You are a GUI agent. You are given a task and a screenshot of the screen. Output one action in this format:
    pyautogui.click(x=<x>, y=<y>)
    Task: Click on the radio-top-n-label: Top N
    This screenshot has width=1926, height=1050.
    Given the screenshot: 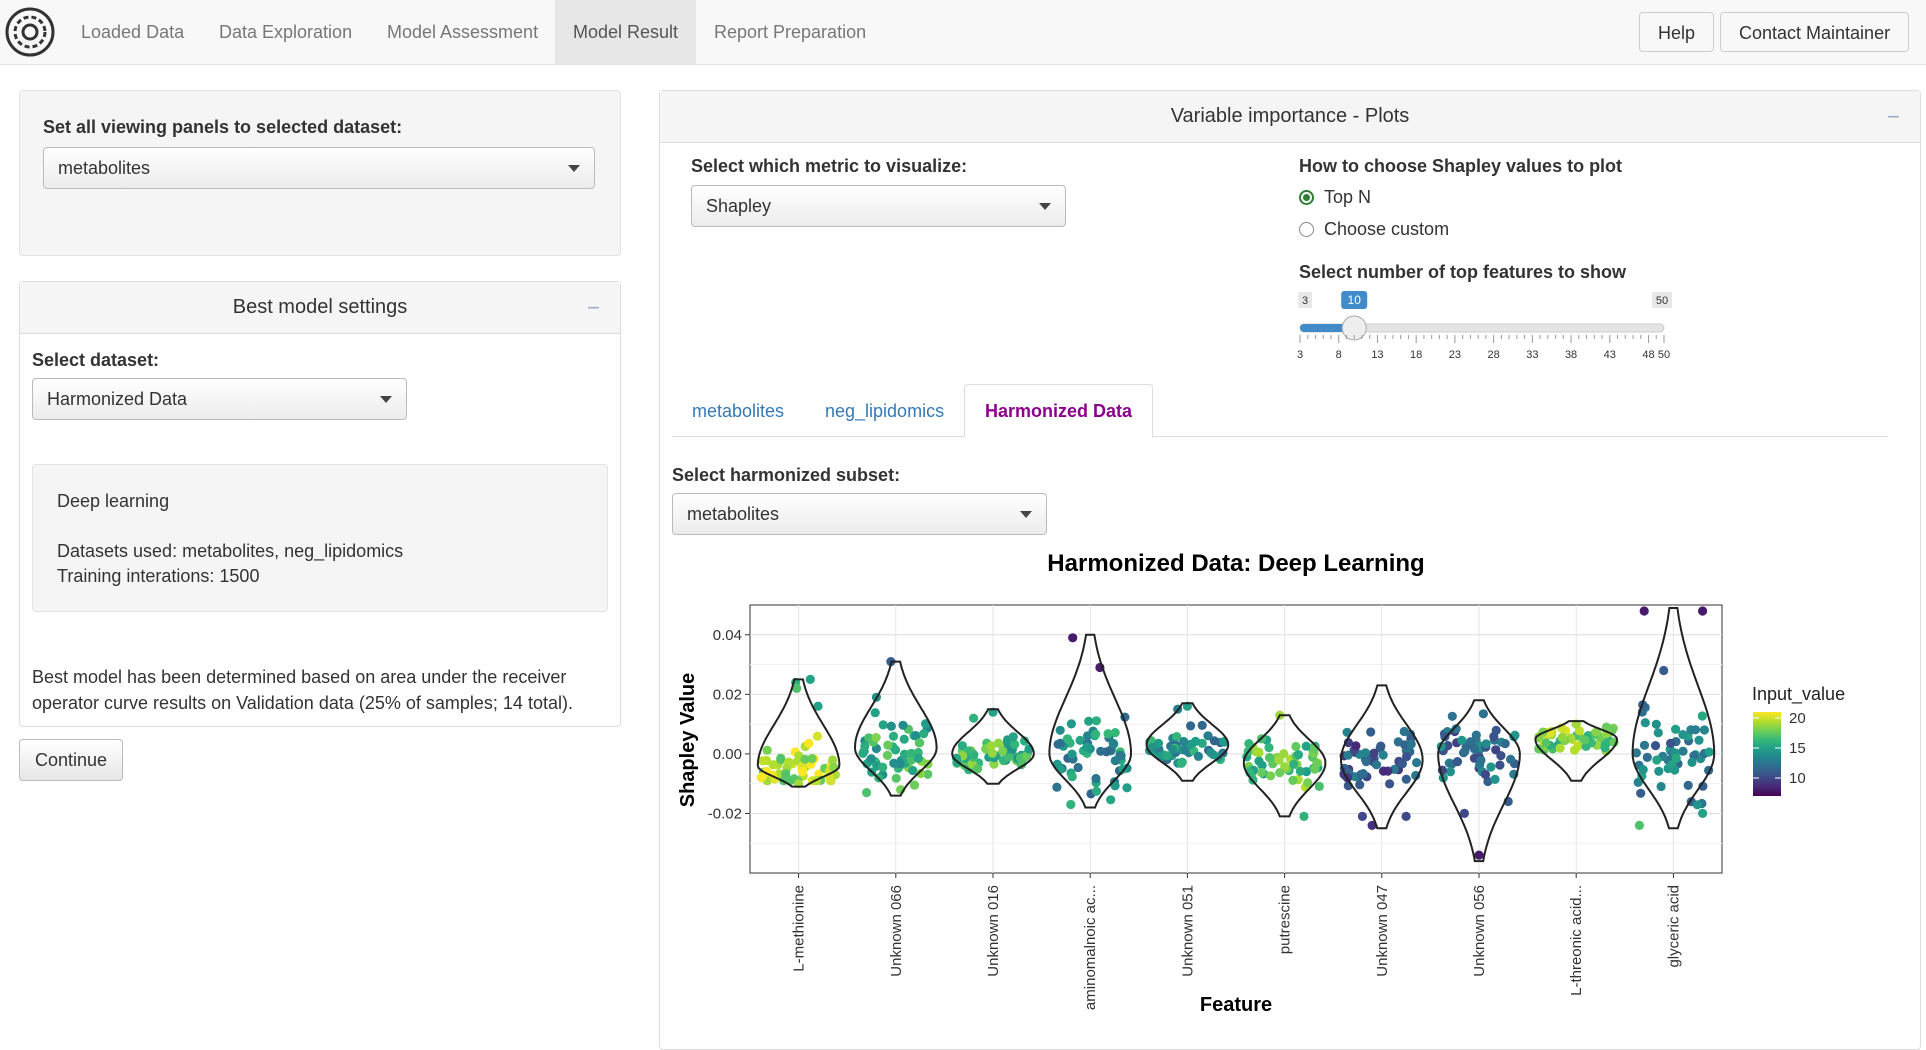 What is the action you would take?
    pyautogui.click(x=1348, y=197)
    